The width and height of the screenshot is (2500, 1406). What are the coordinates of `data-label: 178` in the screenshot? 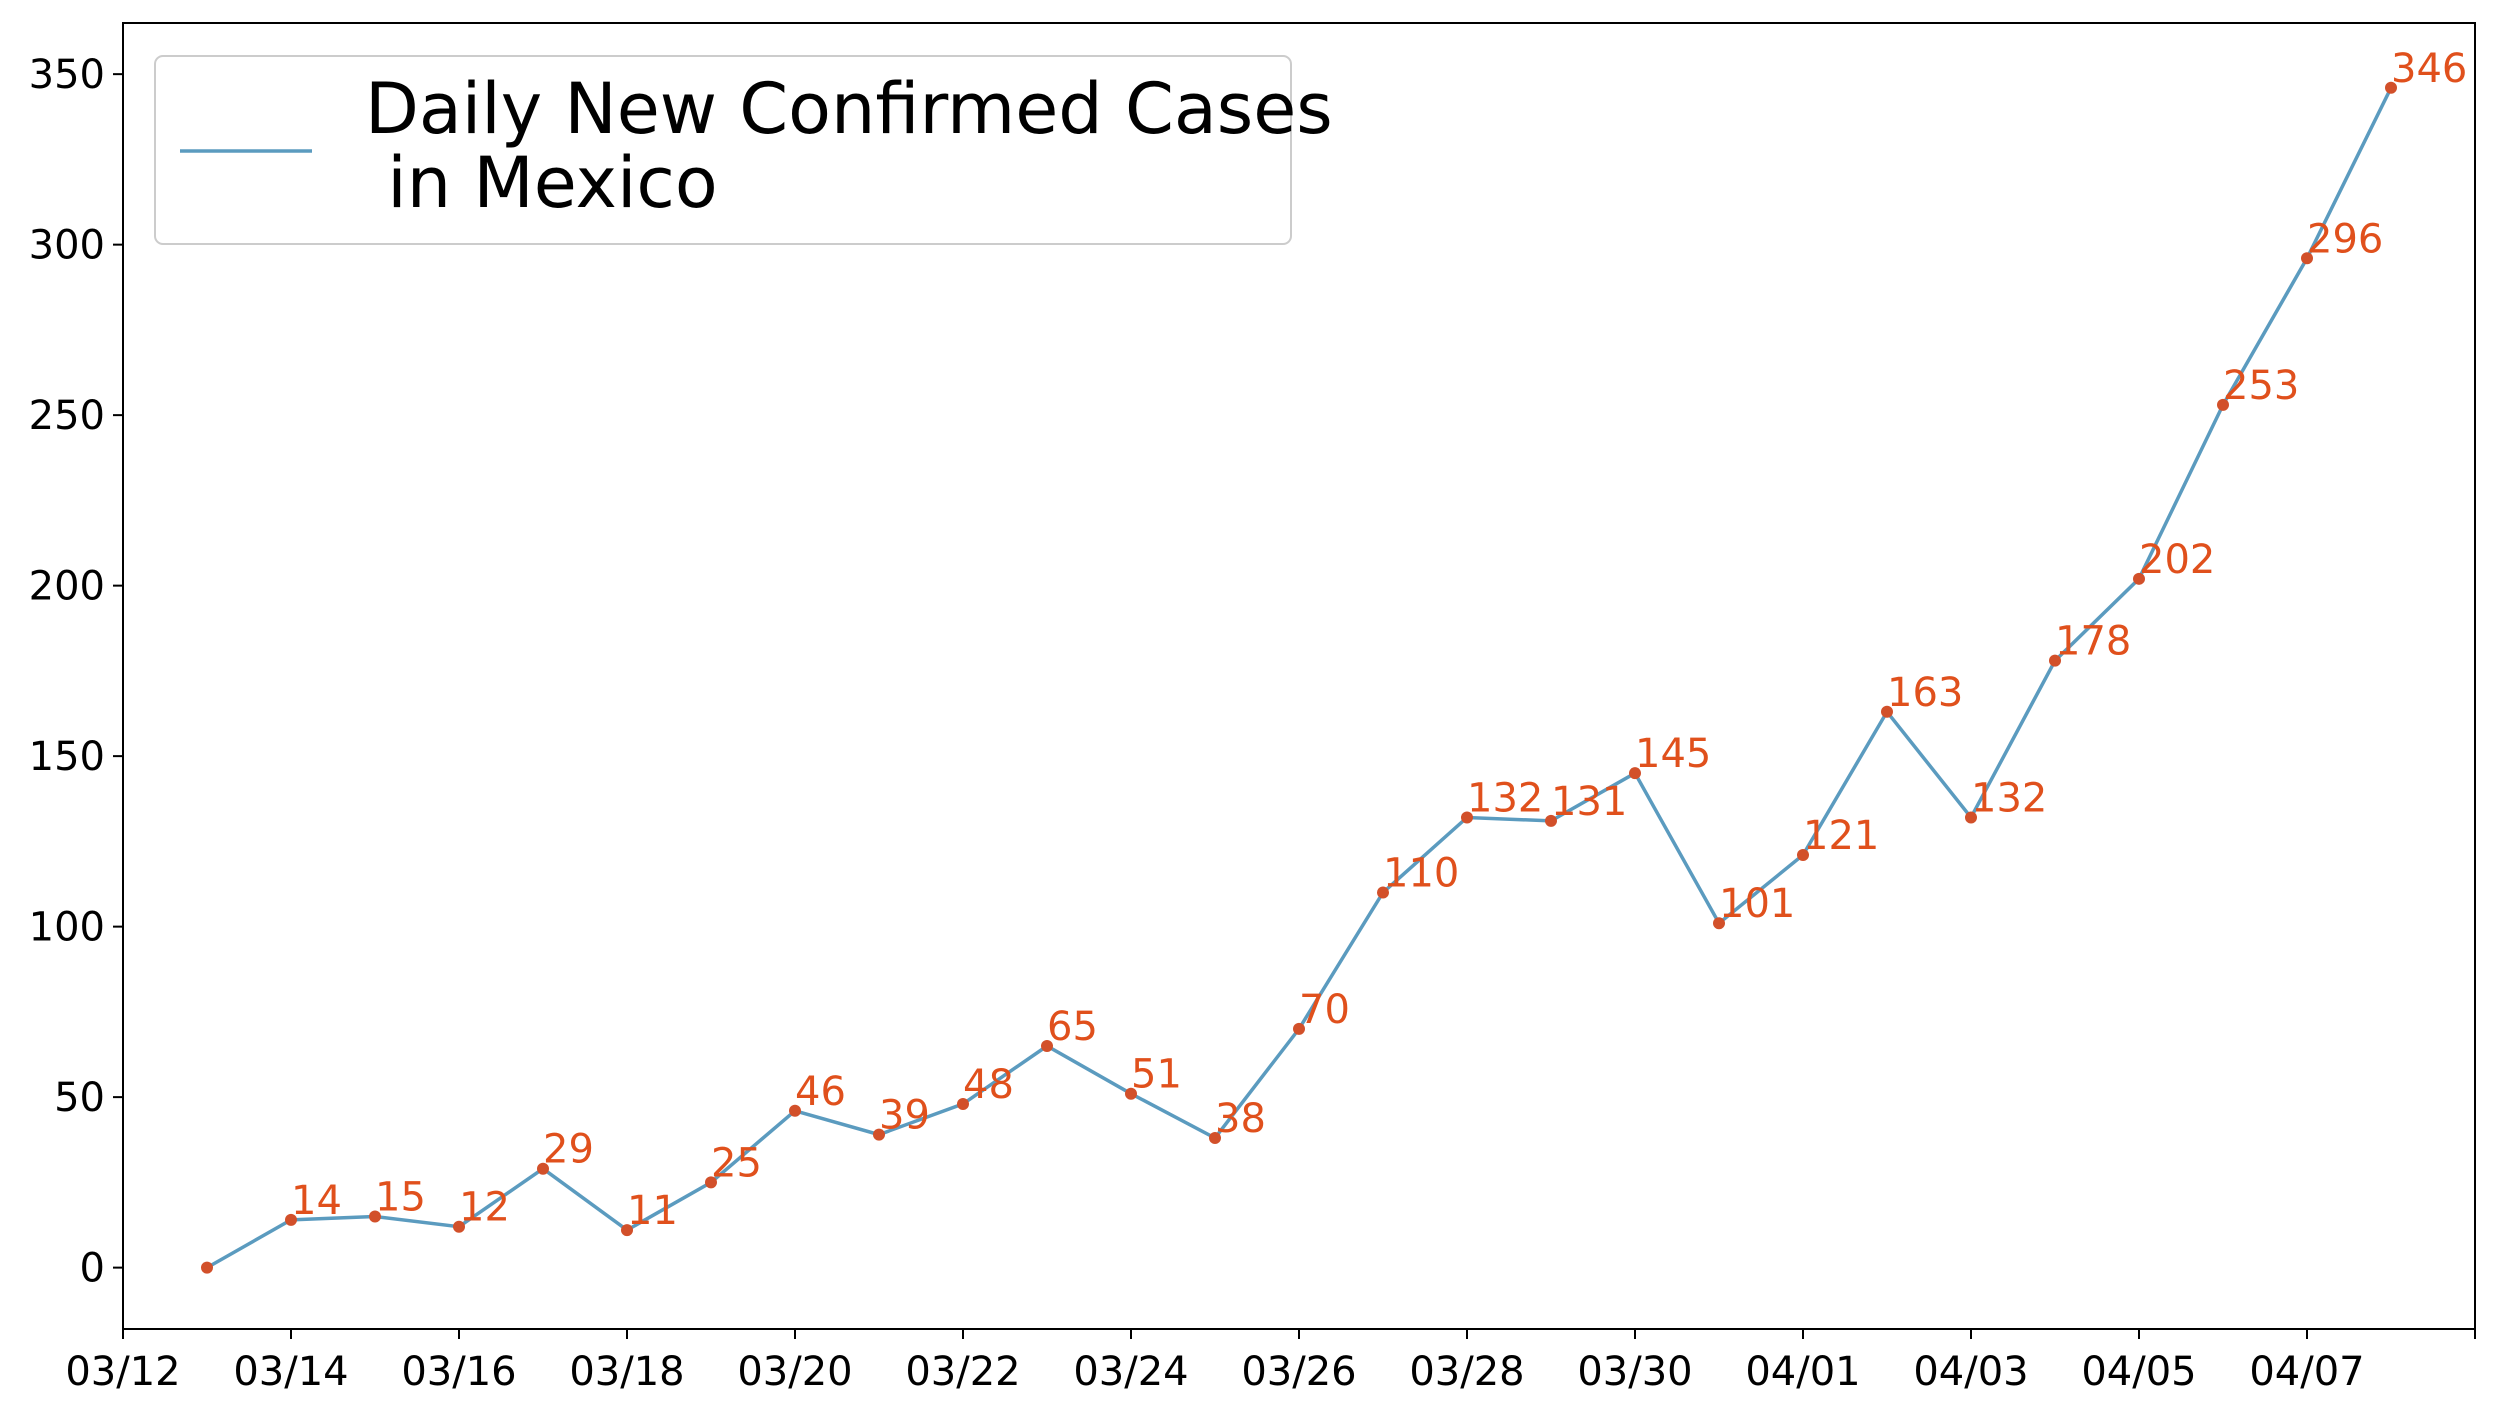 It's located at (2093, 642).